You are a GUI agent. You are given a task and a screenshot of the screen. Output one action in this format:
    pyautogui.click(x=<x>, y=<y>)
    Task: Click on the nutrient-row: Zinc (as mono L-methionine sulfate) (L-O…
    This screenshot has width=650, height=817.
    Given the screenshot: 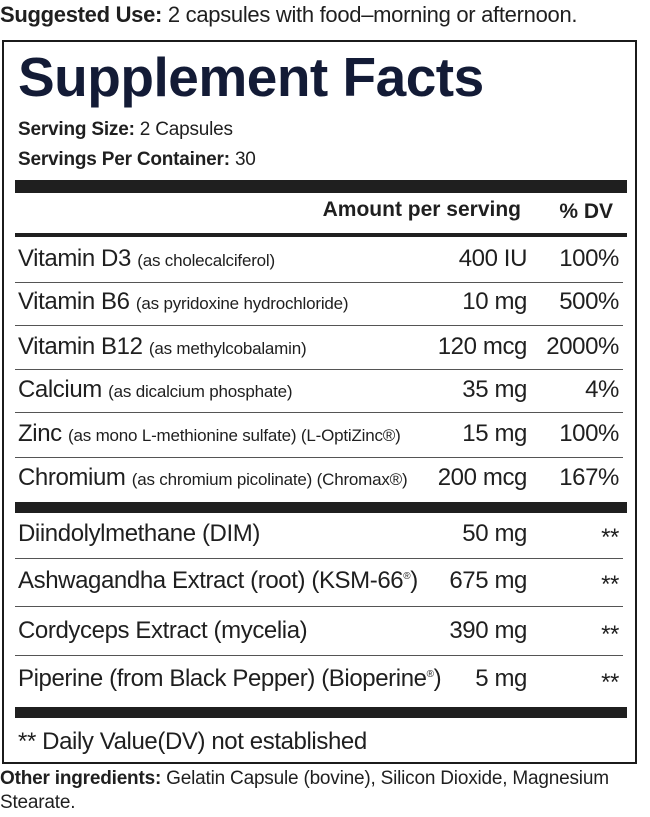 What is the action you would take?
    pyautogui.click(x=321, y=437)
    